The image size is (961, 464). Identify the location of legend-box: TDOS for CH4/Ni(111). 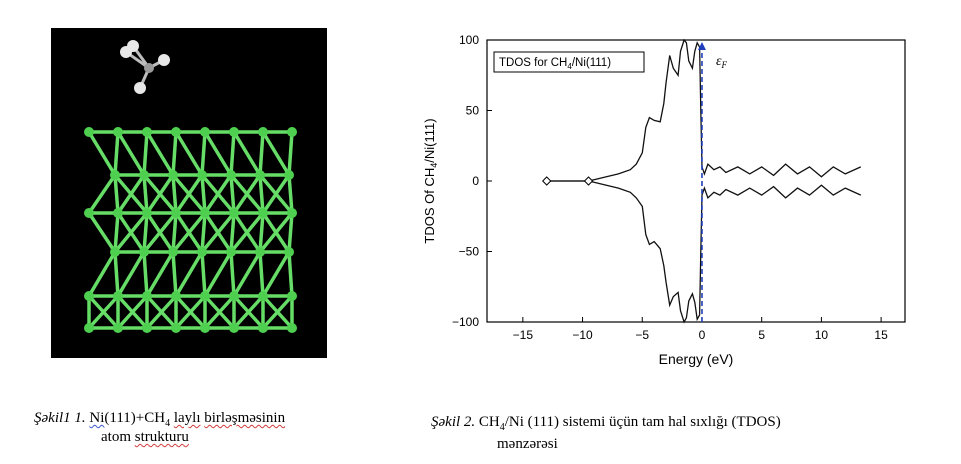
(569, 62).